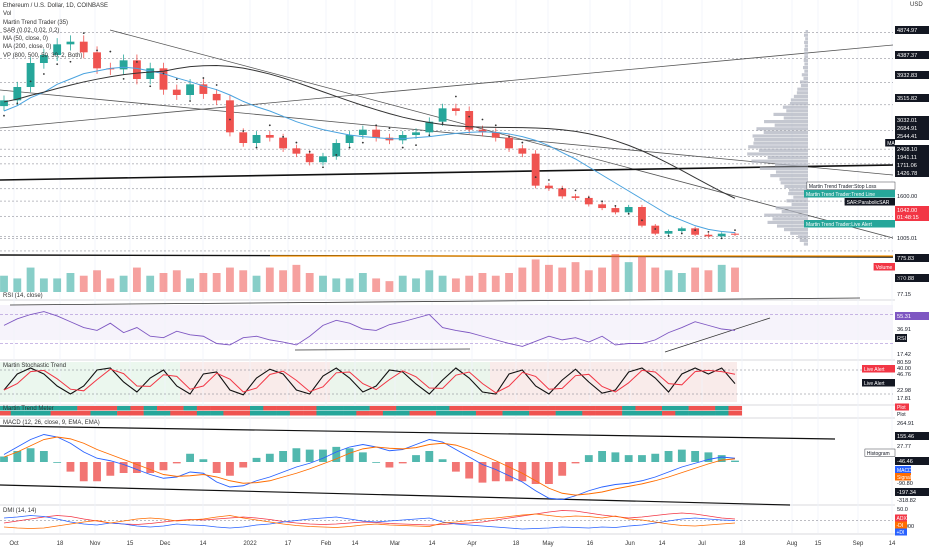 The image size is (932, 550). What do you see at coordinates (901, 408) in the screenshot?
I see `meter-marker-label: Plot` at bounding box center [901, 408].